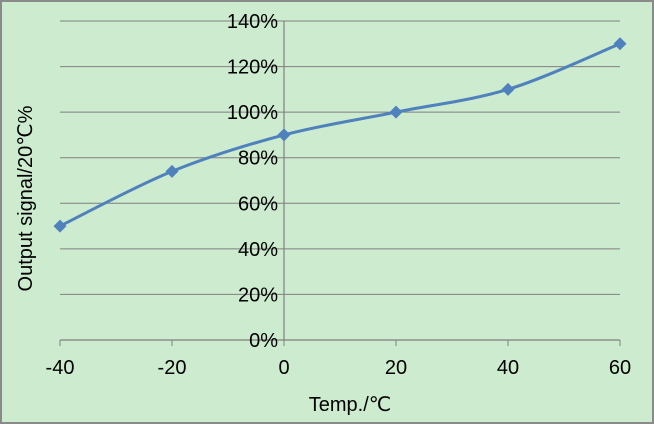 This screenshot has height=424, width=654. I want to click on y-tick-label: 0%, so click(263, 341).